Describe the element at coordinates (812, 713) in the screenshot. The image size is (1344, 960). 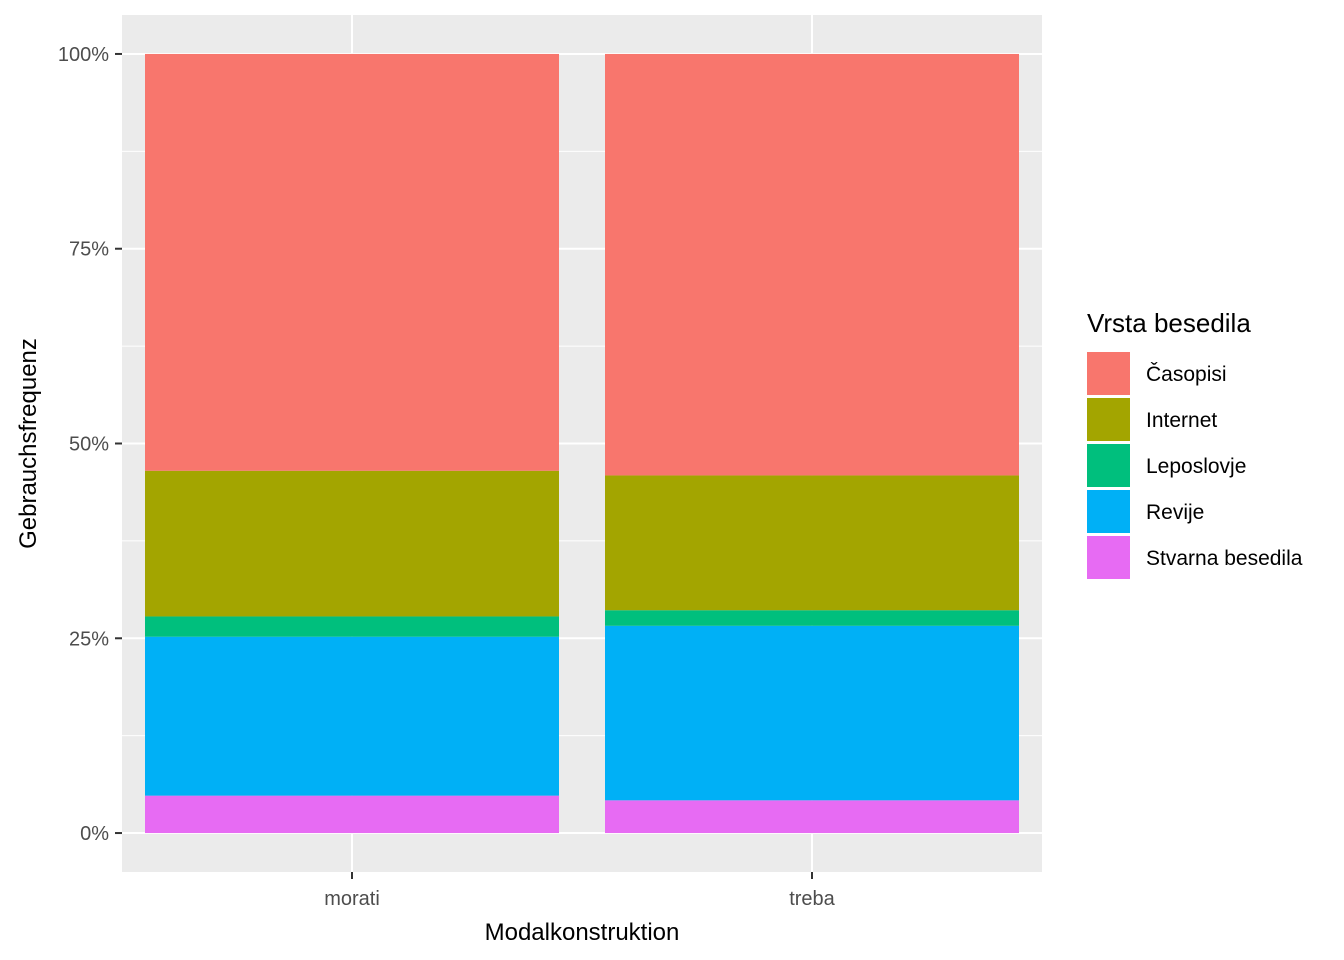
I see `bar-segment-treba-revije` at that location.